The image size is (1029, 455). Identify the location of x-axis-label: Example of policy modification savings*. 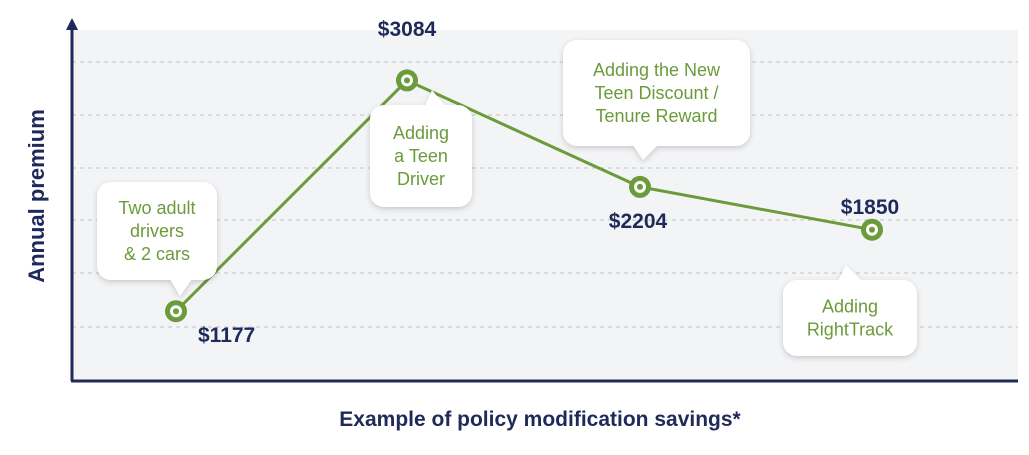
(540, 419).